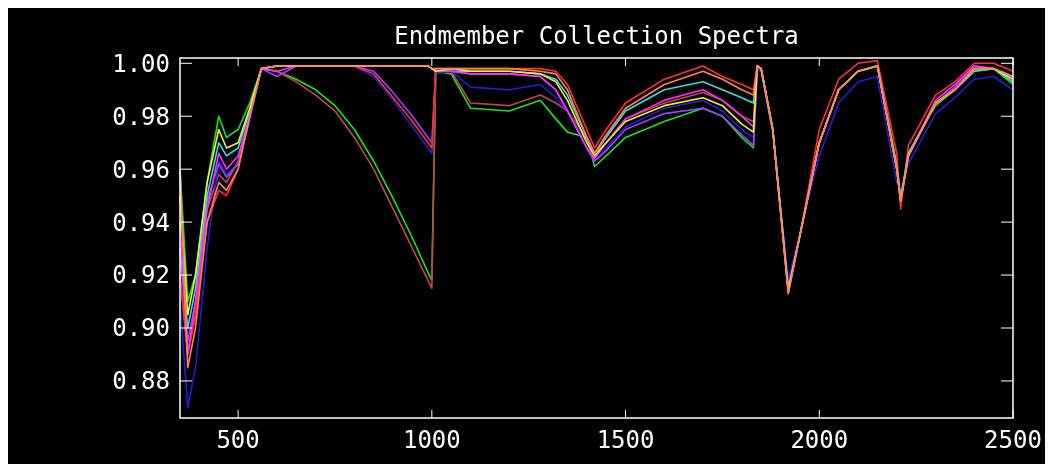 The height and width of the screenshot is (472, 1053). I want to click on x-tick-label: 2000, so click(819, 440).